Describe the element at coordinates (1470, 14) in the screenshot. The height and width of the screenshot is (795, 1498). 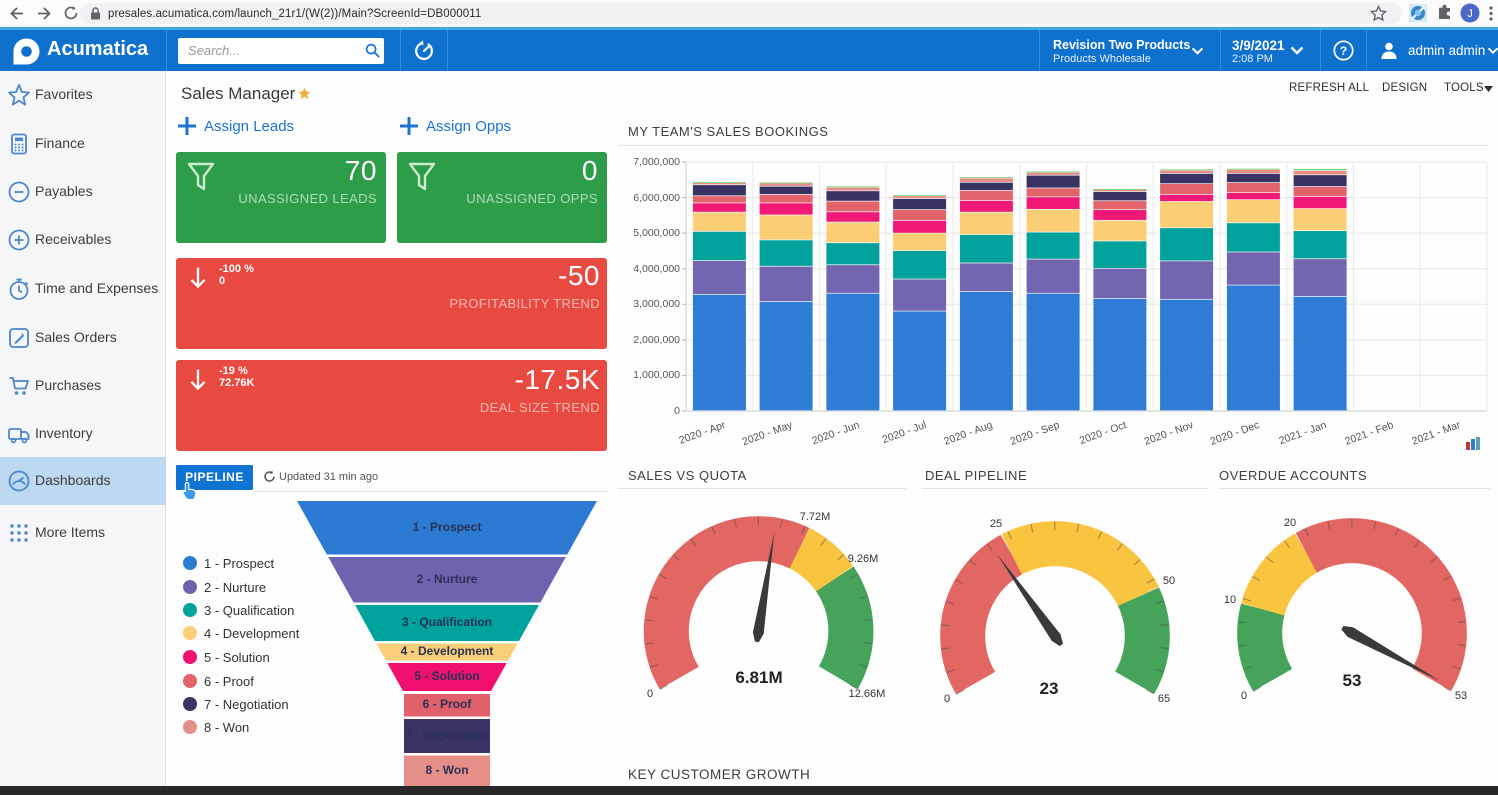
I see `svg-text: J` at that location.